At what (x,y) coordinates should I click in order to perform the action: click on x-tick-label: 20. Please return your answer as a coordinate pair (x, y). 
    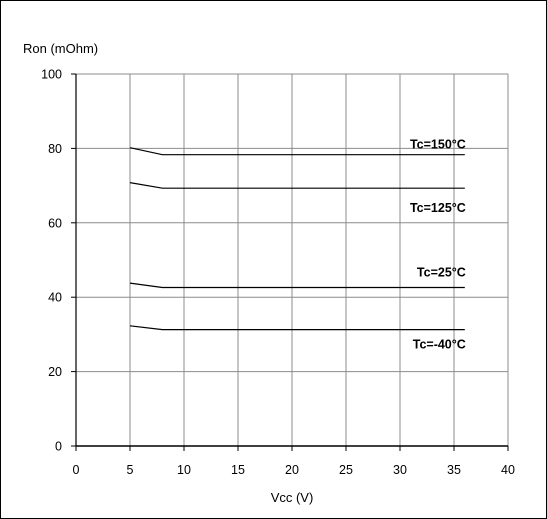
    Looking at the image, I should click on (292, 470).